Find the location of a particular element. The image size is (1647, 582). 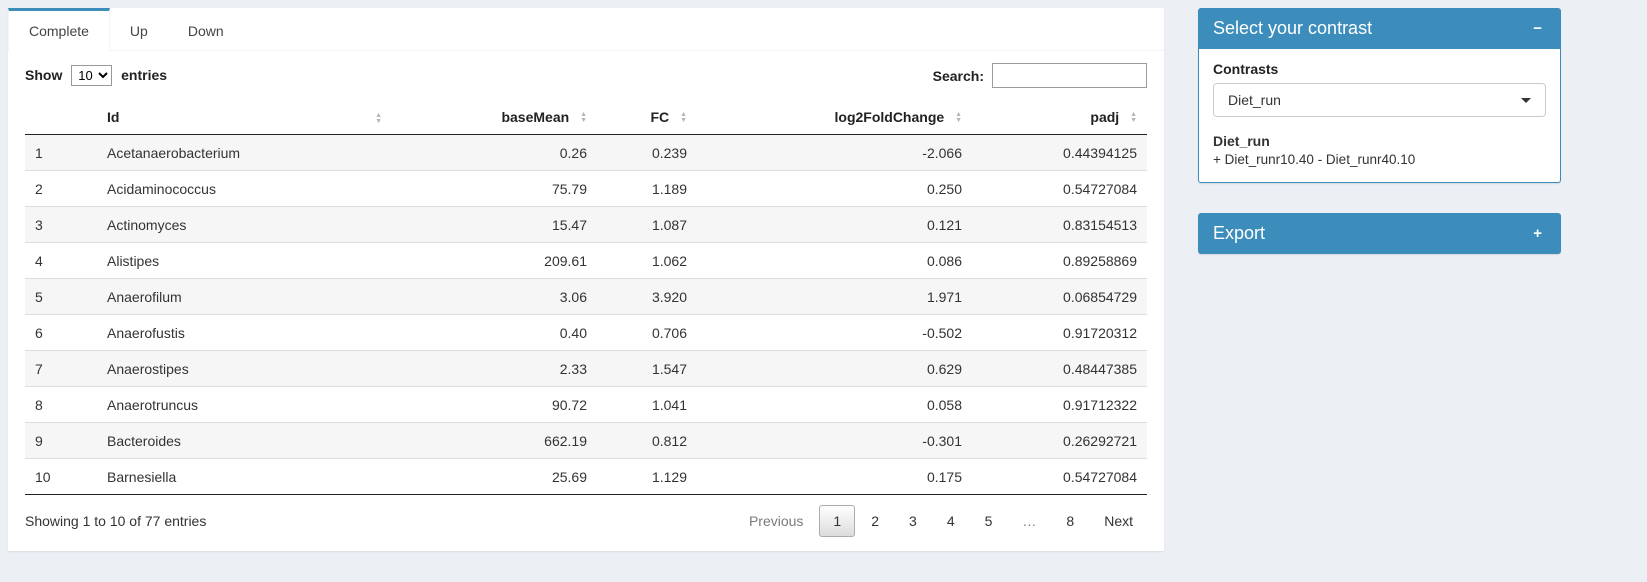

pagination-page: 8 is located at coordinates (1070, 521).